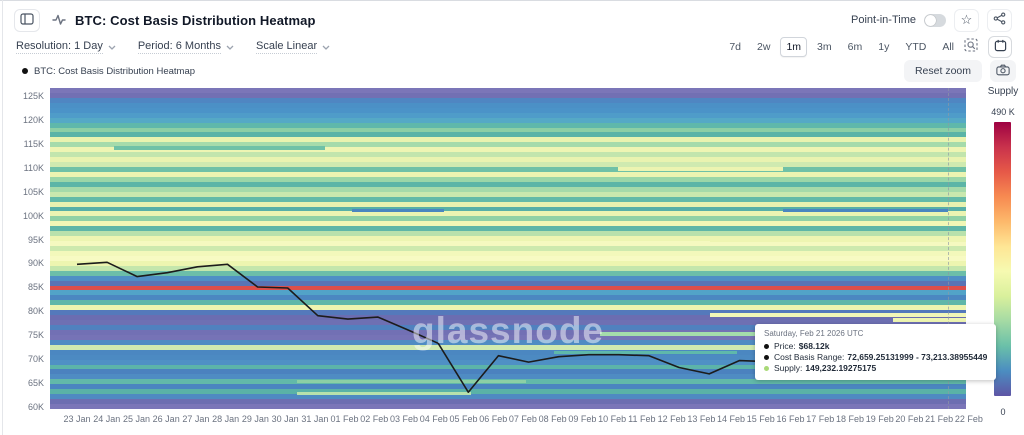 The image size is (1024, 435). Describe the element at coordinates (35, 335) in the screenshot. I see `y-tick-label: 75K` at that location.